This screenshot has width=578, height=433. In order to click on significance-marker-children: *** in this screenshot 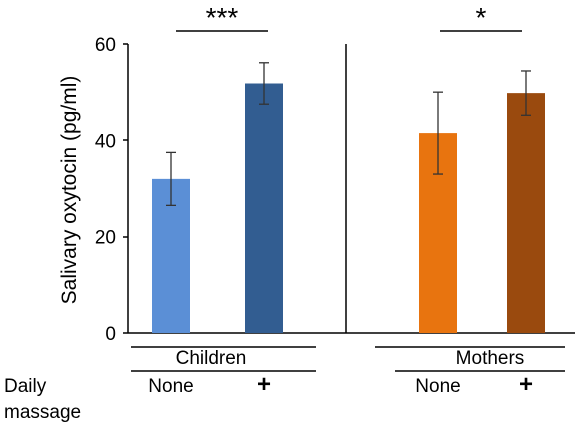, I will do `click(222, 17)`.